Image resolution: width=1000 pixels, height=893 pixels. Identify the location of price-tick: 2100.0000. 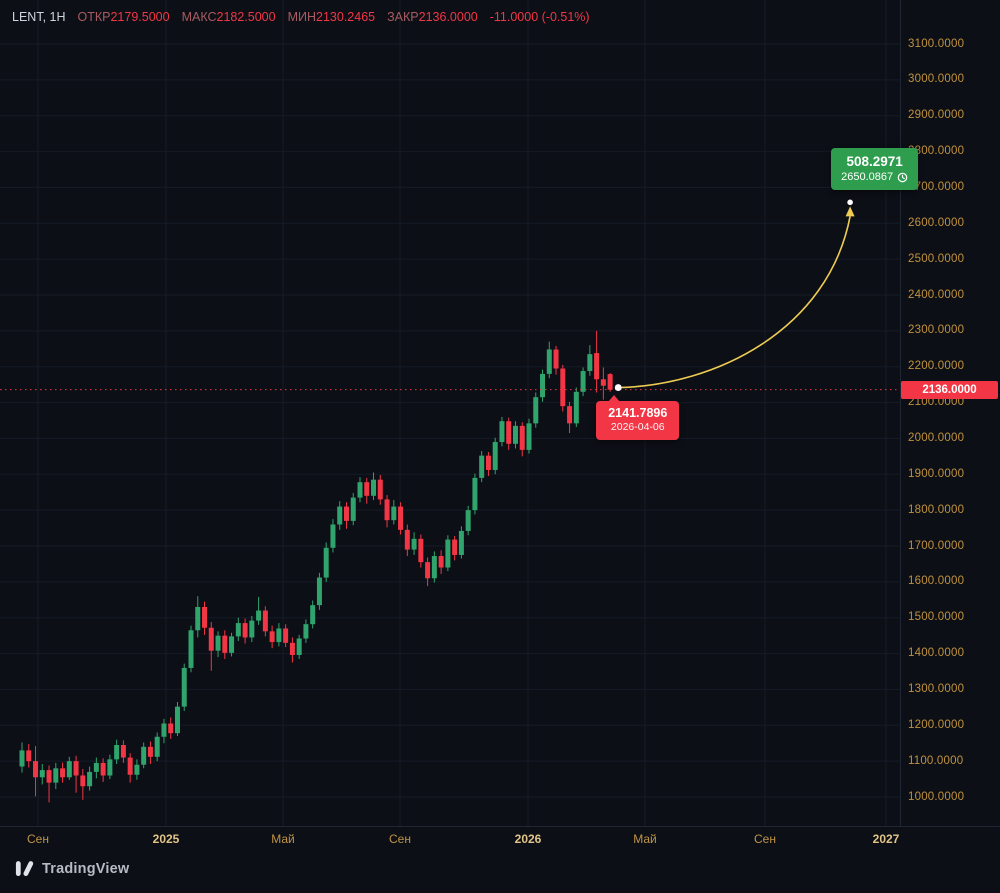
(936, 402).